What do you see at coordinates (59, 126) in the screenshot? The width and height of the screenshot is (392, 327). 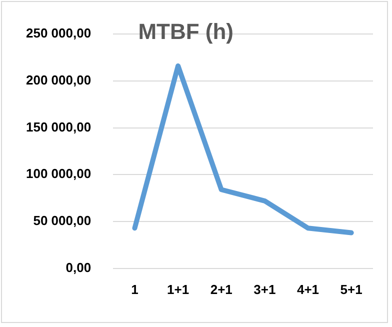 I see `y-tick-label: 150 000,00` at bounding box center [59, 126].